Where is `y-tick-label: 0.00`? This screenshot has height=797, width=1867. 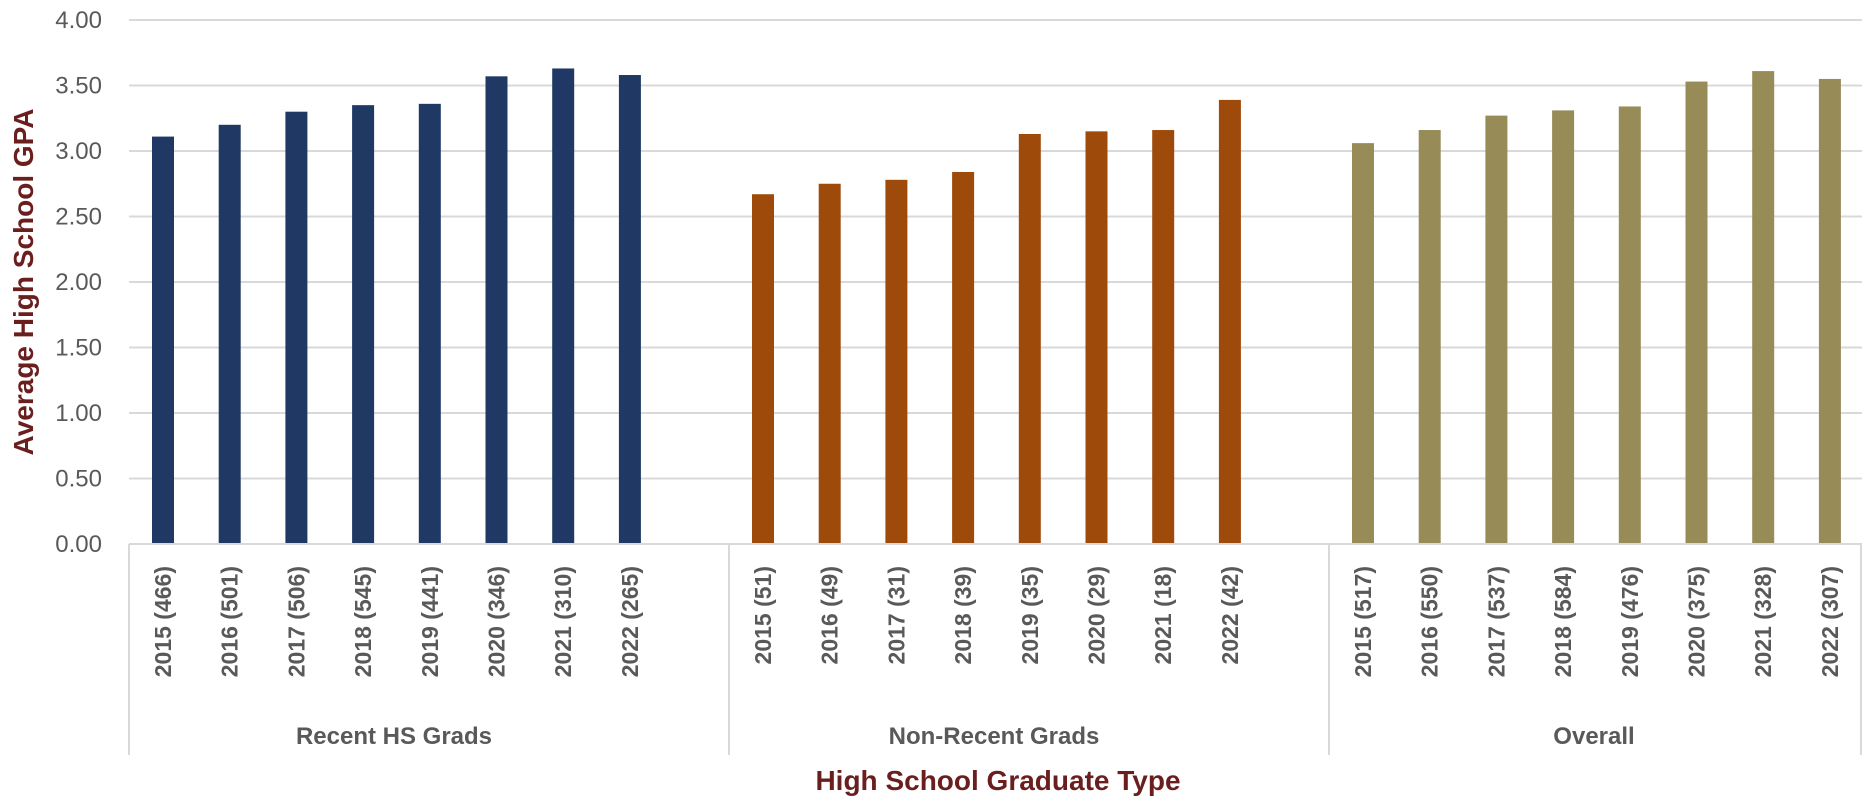
y-tick-label: 0.00 is located at coordinates (78, 544).